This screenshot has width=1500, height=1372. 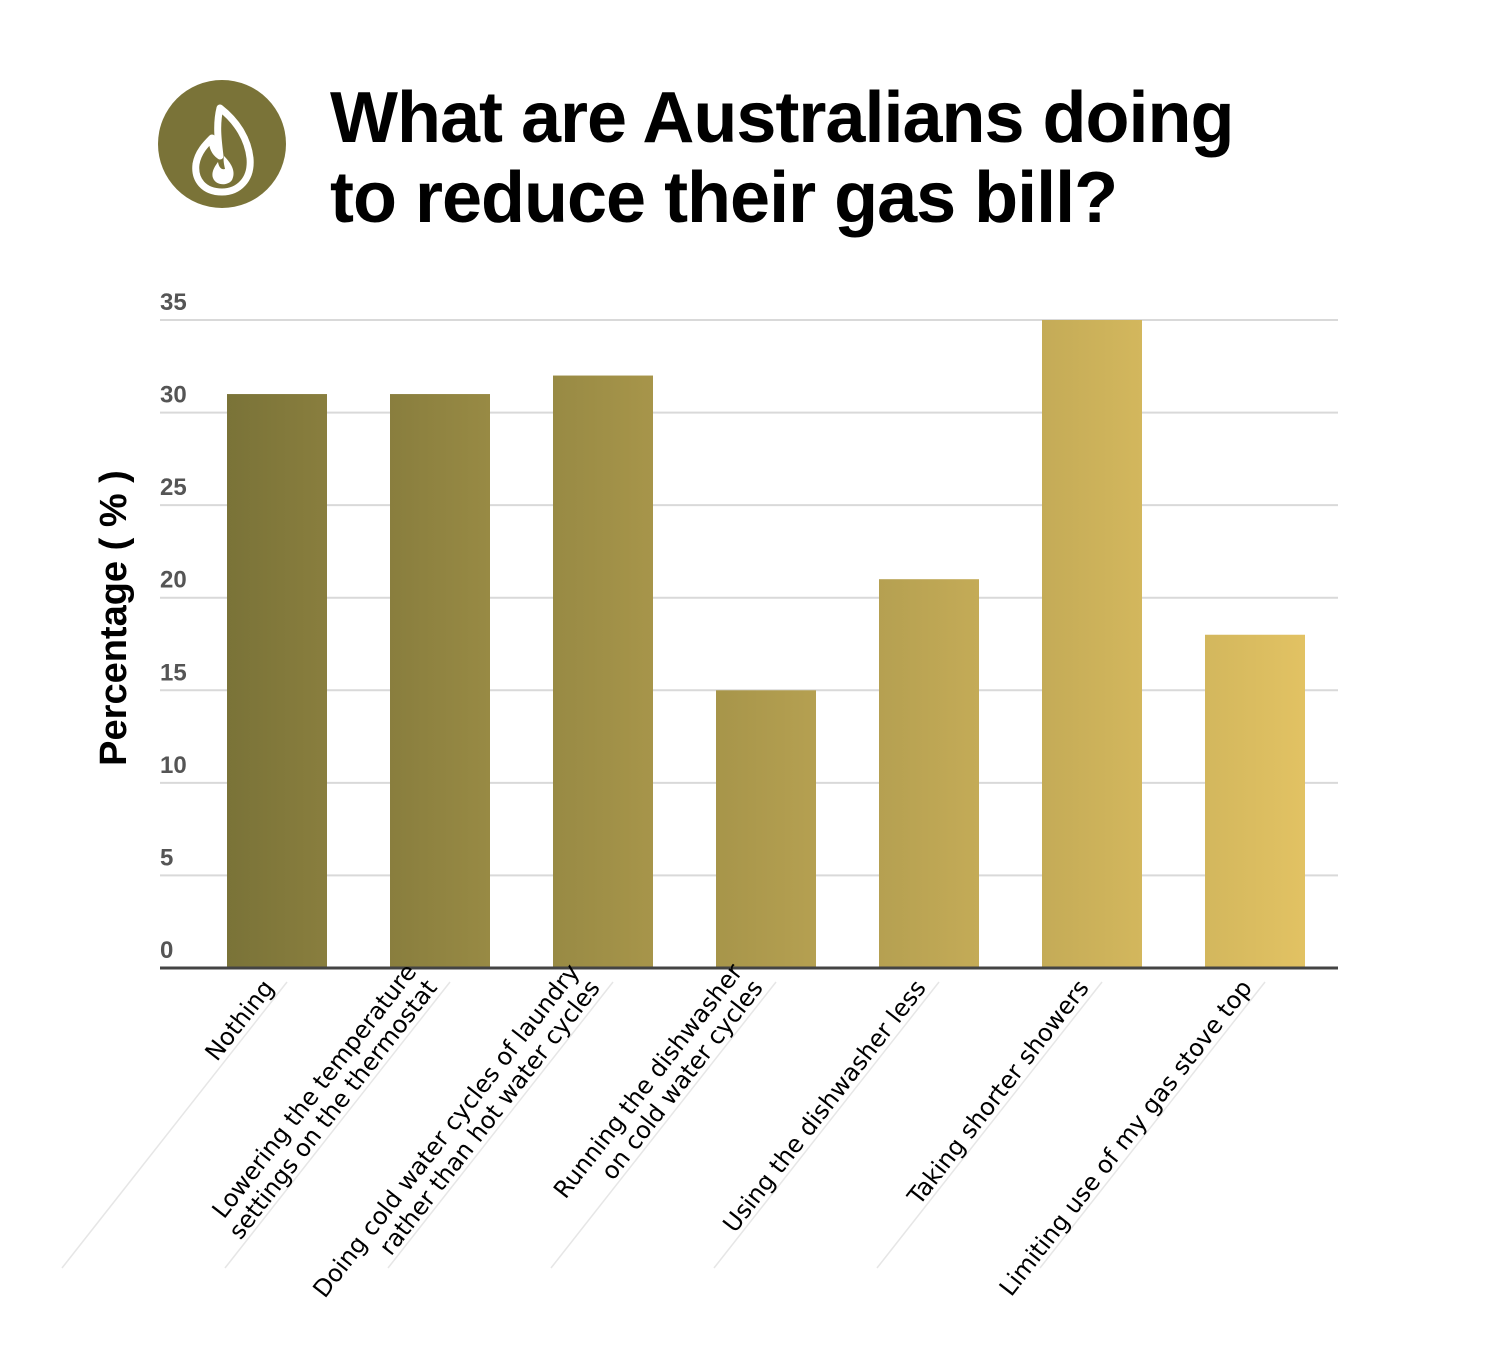 I want to click on y-tick-label: 25, so click(x=173, y=487).